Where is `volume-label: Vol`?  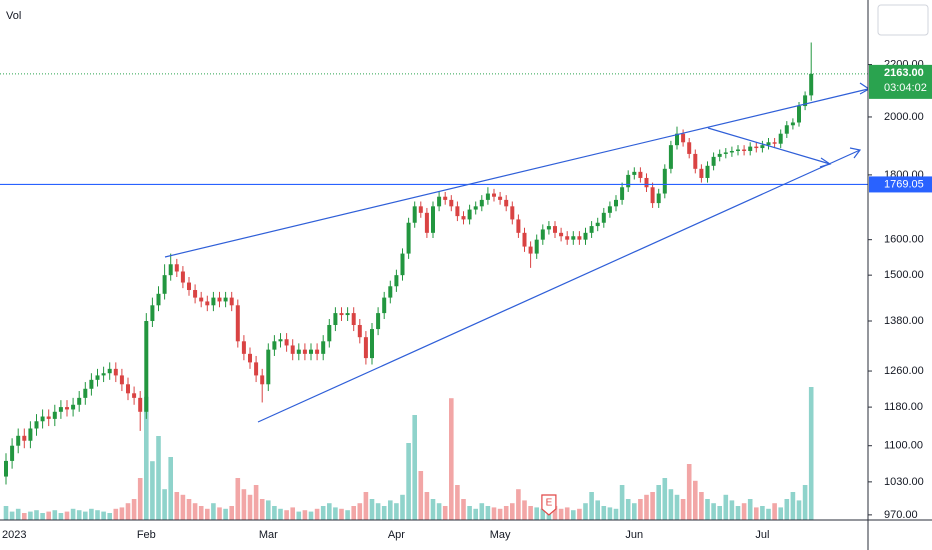 volume-label: Vol is located at coordinates (13, 16).